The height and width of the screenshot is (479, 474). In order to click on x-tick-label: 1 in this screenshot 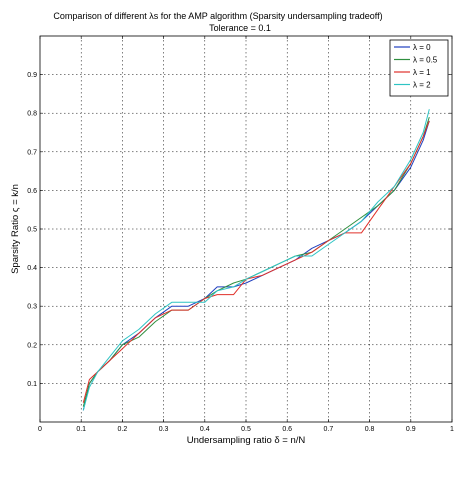, I will do `click(452, 429)`.